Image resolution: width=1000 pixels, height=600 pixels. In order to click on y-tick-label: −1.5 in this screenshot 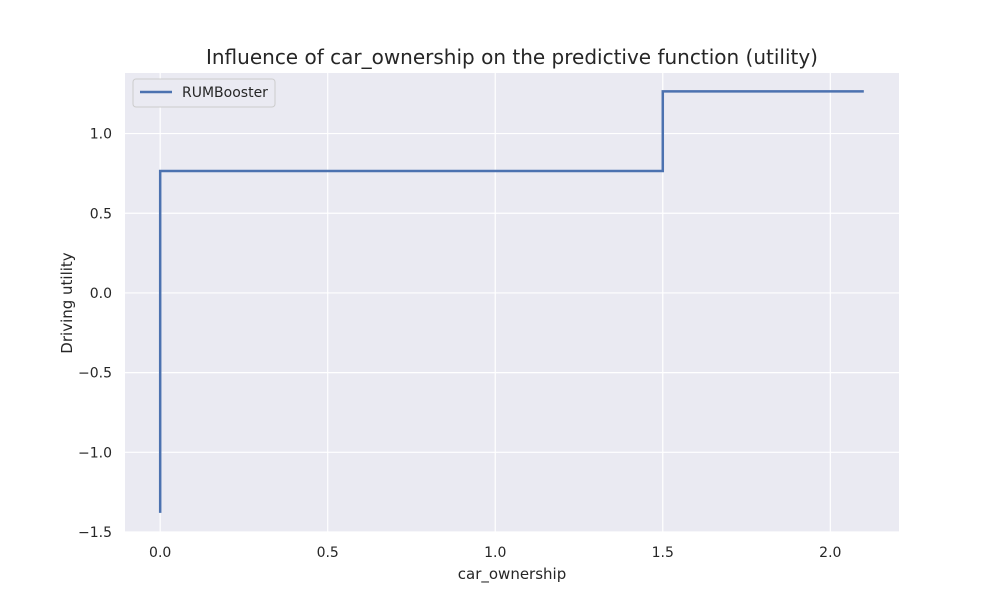, I will do `click(95, 533)`.